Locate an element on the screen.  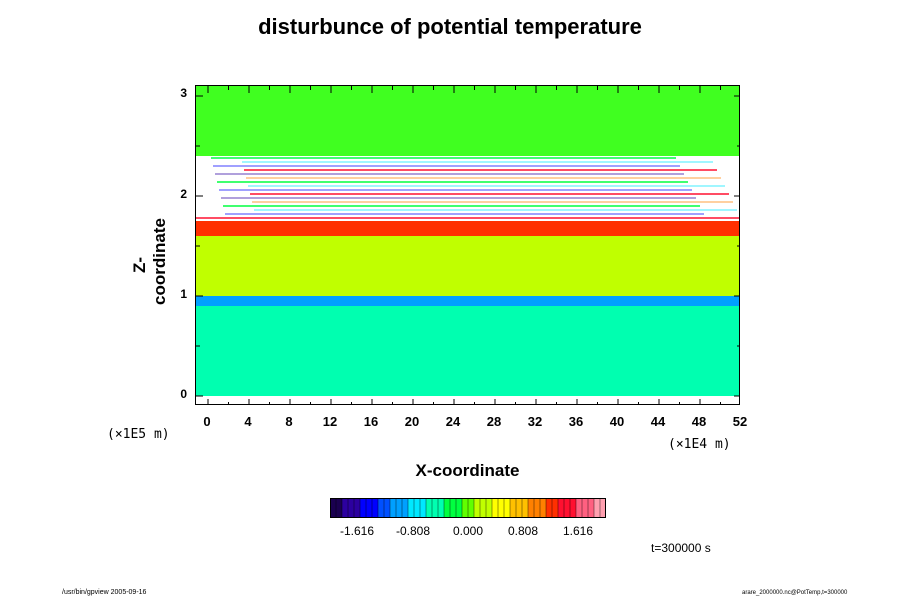
x-tick: 28 is located at coordinates (494, 421).